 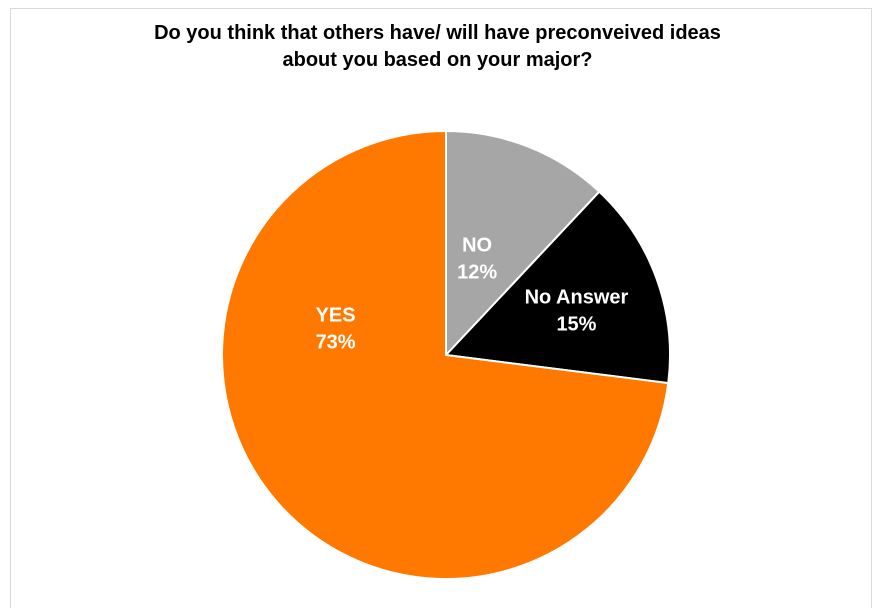 I want to click on pie-slice-no, so click(x=523, y=243).